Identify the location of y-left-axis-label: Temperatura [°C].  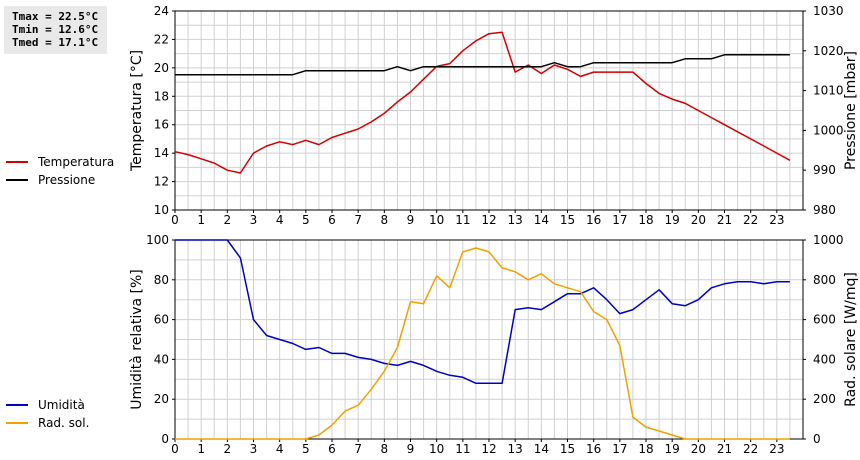
(137, 111).